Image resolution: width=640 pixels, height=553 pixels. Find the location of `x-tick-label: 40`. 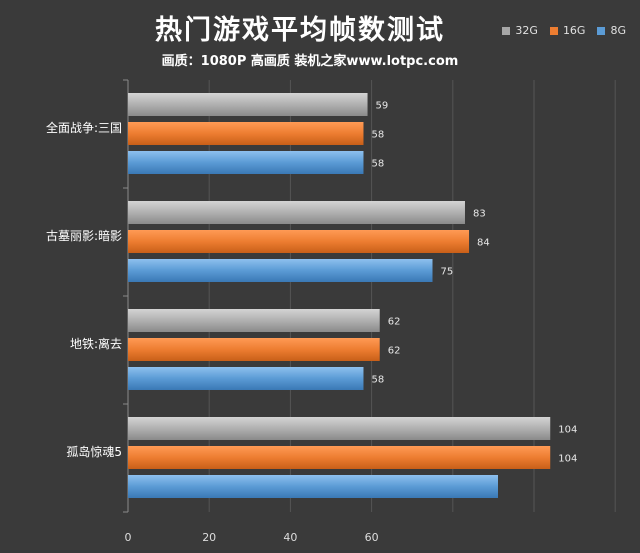

x-tick-label: 40 is located at coordinates (290, 537).